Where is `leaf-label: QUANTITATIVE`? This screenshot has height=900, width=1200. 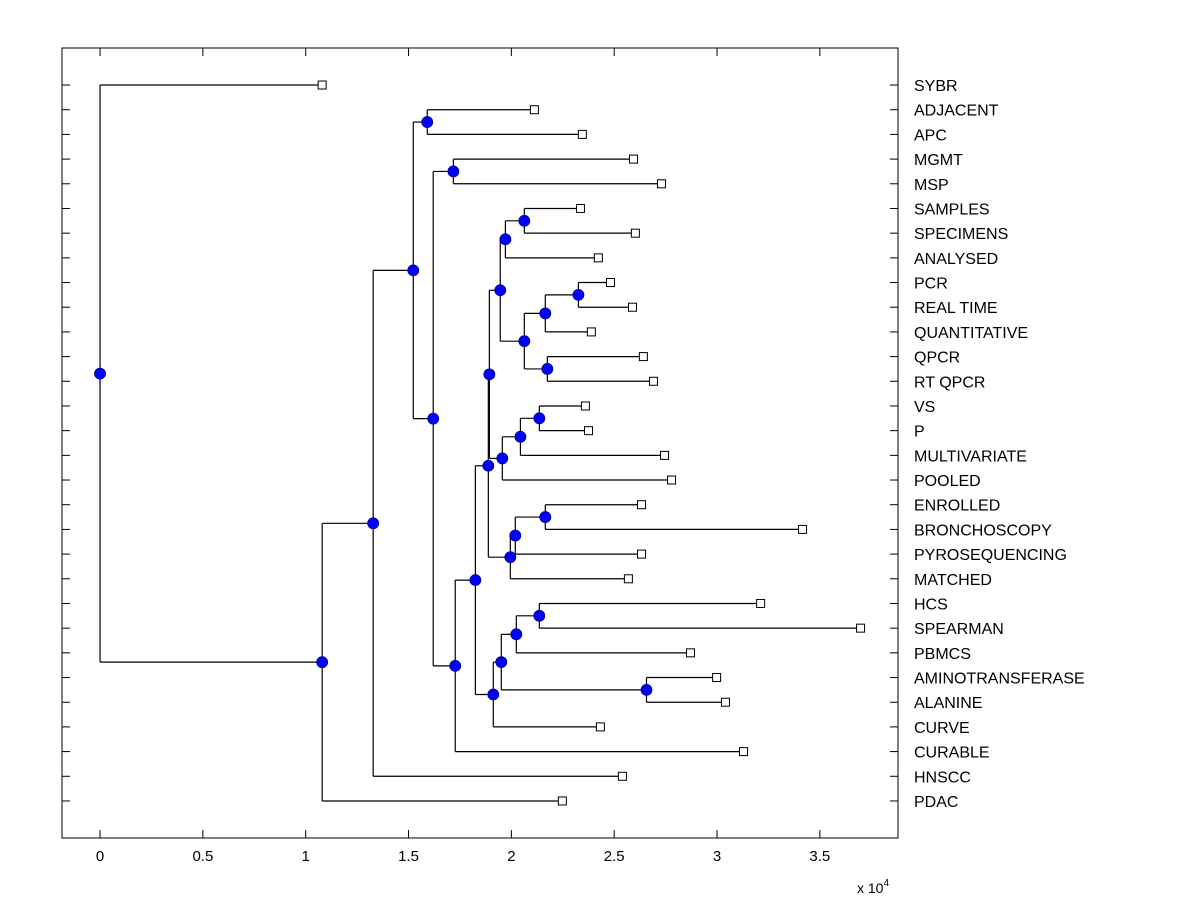 leaf-label: QUANTITATIVE is located at coordinates (971, 333).